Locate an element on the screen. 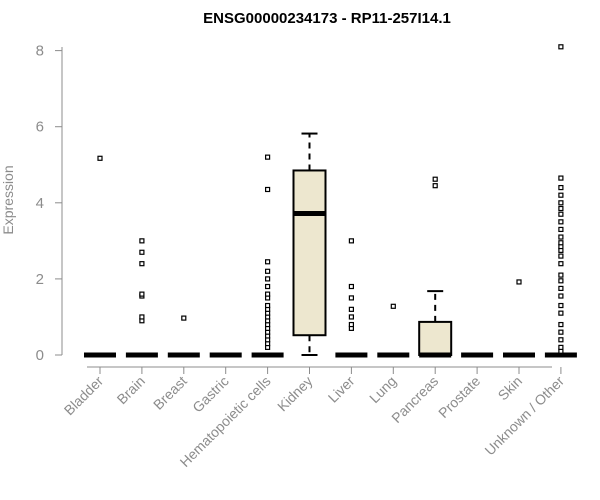 The width and height of the screenshot is (600, 500). x-tick-label: Skin is located at coordinates (510, 388).